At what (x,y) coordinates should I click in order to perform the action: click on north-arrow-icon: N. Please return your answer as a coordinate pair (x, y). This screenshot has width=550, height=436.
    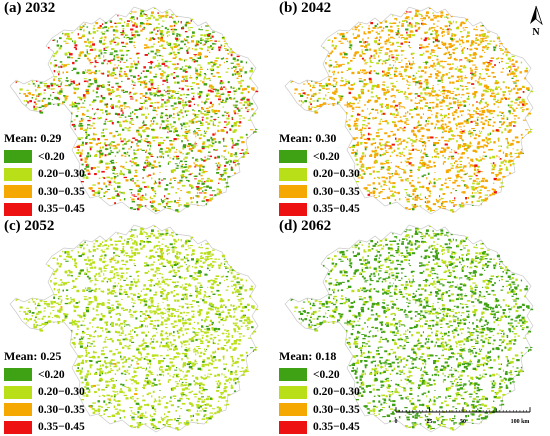
    Looking at the image, I should click on (536, 20).